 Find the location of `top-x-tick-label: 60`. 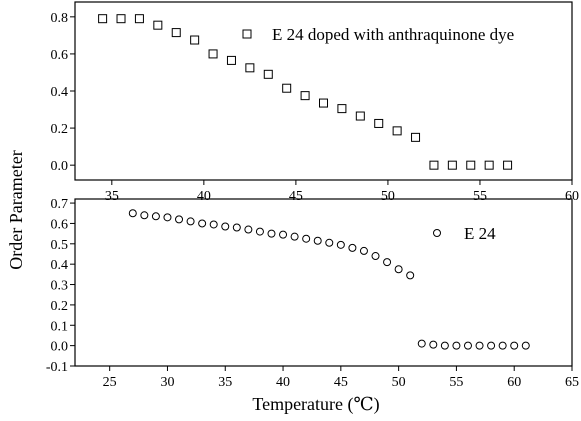

top-x-tick-label: 60 is located at coordinates (572, 196).